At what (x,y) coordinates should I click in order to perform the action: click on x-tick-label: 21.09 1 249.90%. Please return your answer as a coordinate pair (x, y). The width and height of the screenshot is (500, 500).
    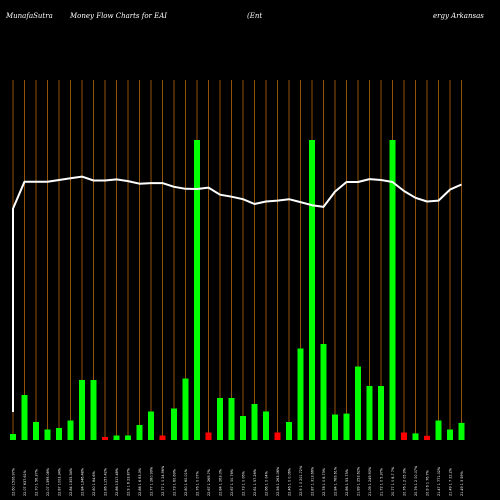
    Looking at the image, I should click on (370, 481).